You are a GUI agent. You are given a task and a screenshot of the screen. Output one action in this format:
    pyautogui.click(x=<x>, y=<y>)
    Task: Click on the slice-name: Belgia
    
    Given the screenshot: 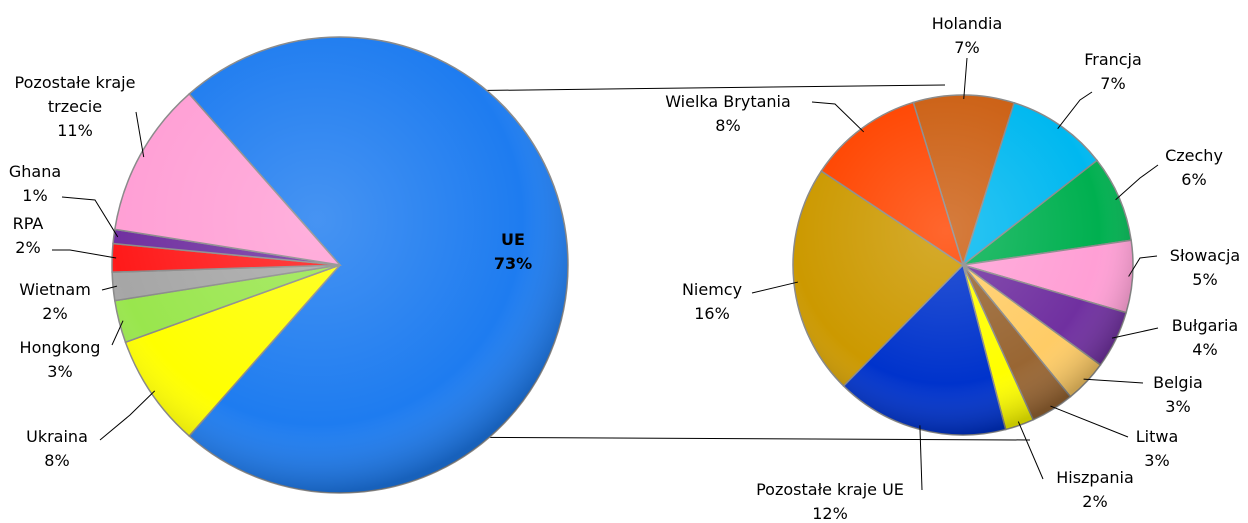 What is the action you would take?
    pyautogui.click(x=1178, y=382)
    